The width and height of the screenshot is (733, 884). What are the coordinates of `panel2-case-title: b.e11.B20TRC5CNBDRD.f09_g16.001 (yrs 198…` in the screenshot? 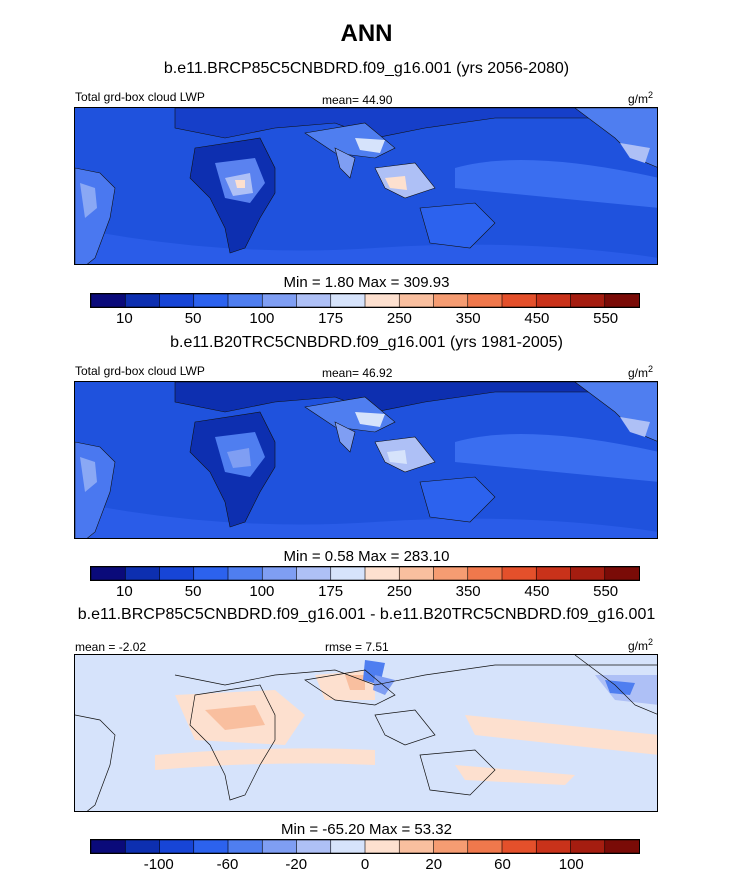 It's located at (366, 342).